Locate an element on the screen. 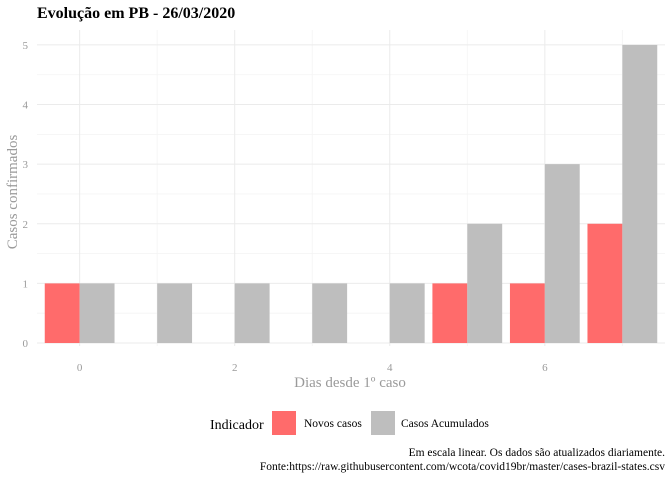 Image resolution: width=672 pixels, height=485 pixels. x-tick-labels: 0 2 4 6 is located at coordinates (312, 368).